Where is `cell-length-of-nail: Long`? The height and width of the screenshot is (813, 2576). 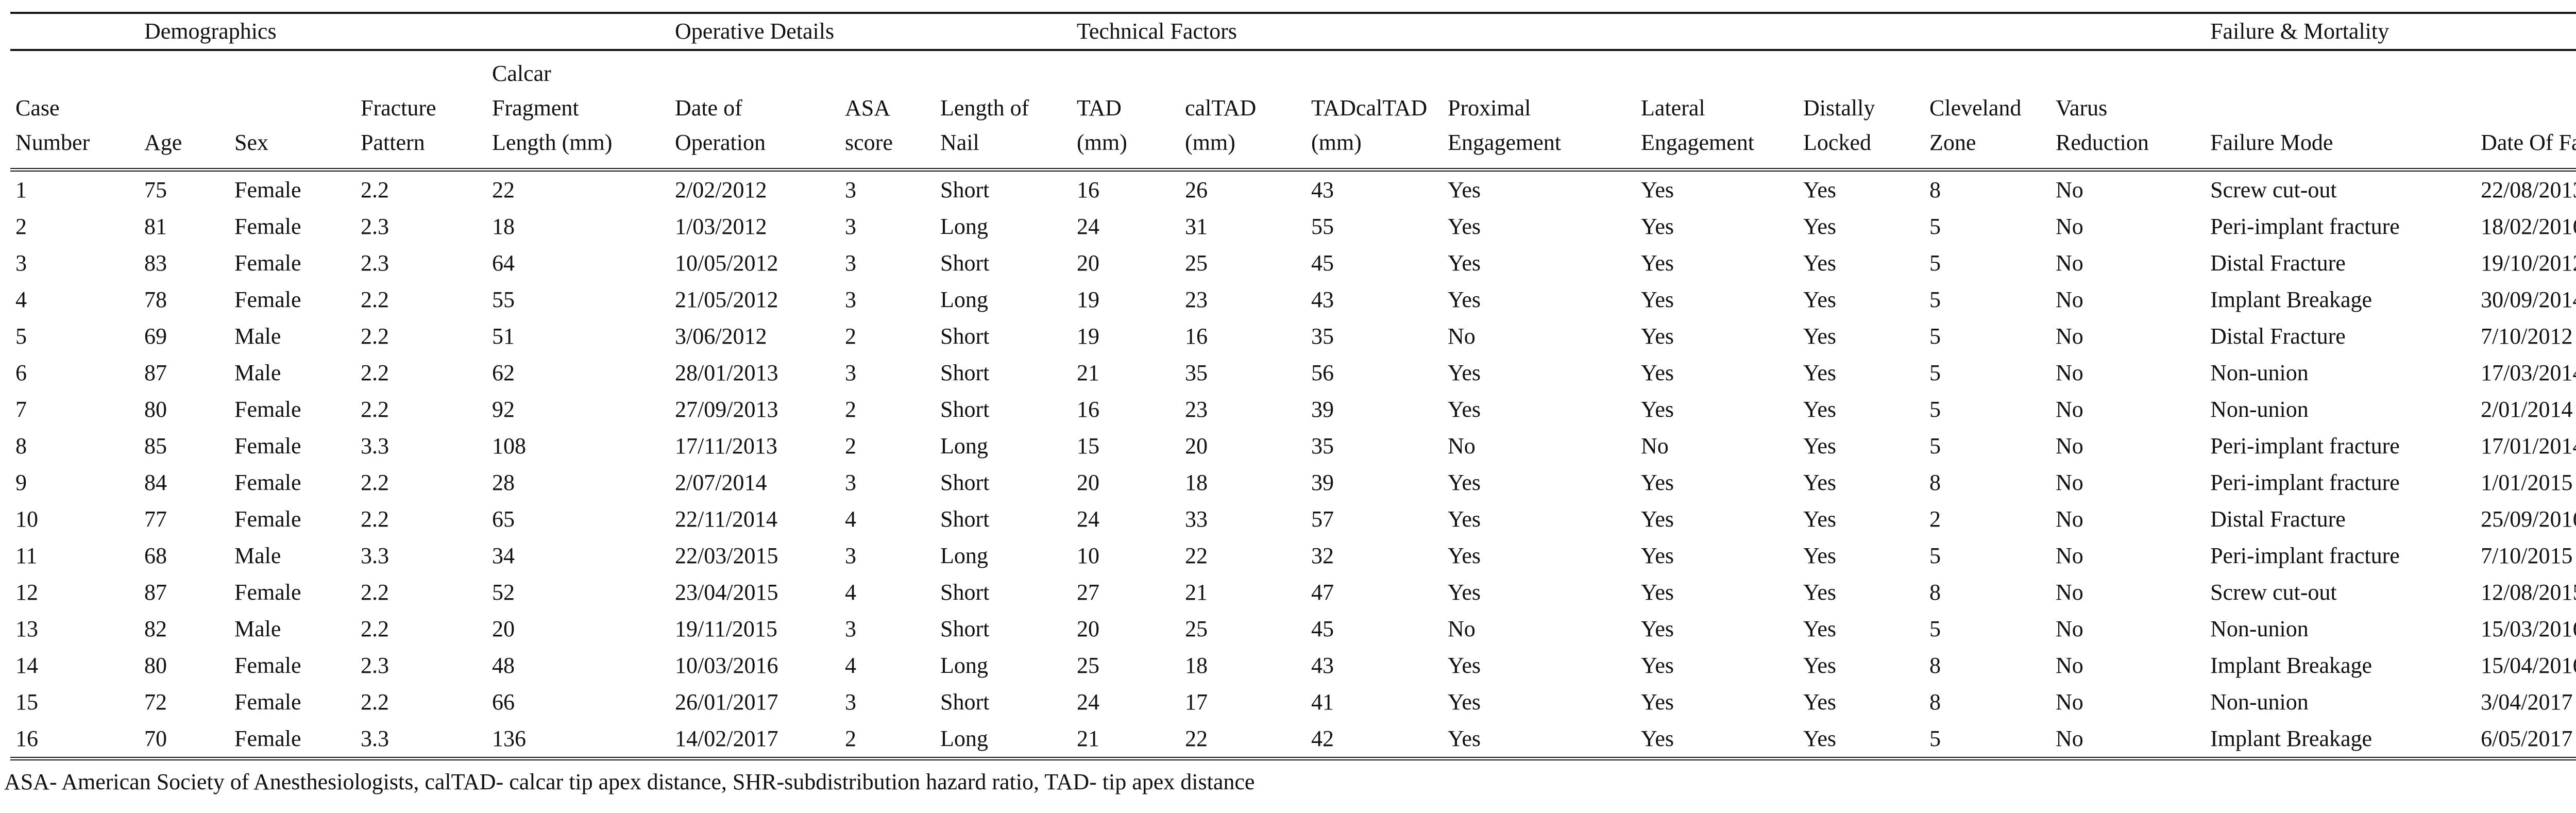 cell-length-of-nail: Long is located at coordinates (964, 226).